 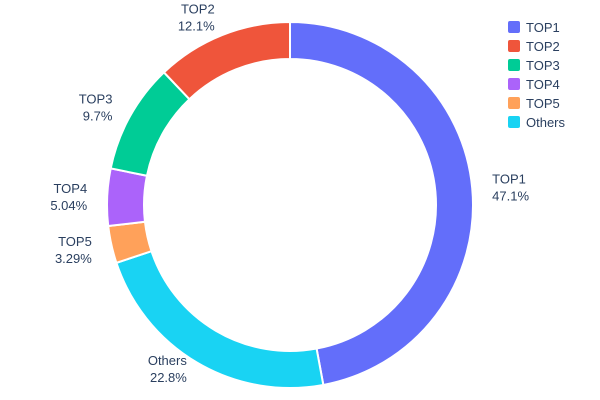 I want to click on slice-label-others: Others 22.8%, so click(x=168, y=369).